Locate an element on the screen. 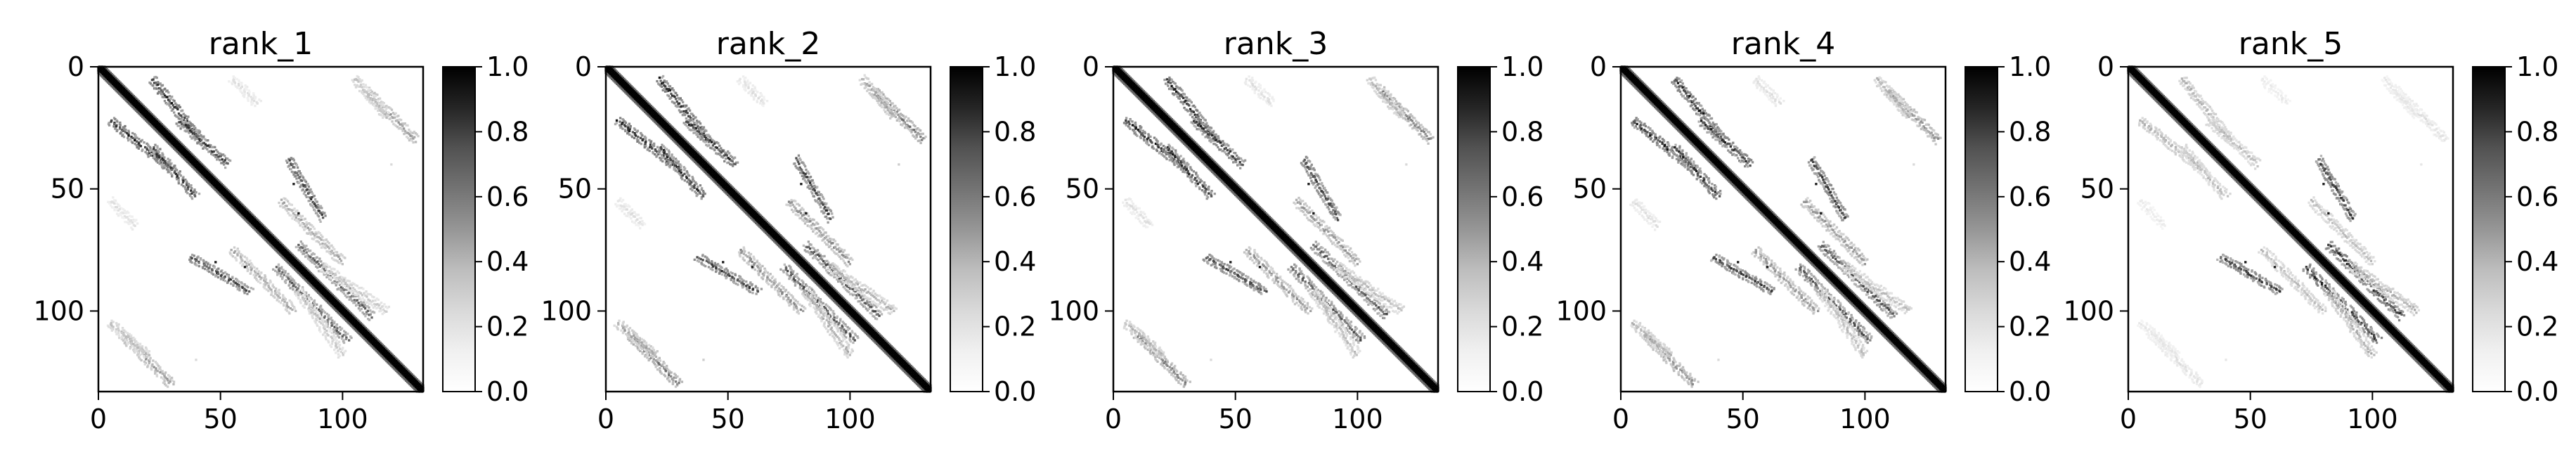  y-tick-label: 50 is located at coordinates (67, 189).